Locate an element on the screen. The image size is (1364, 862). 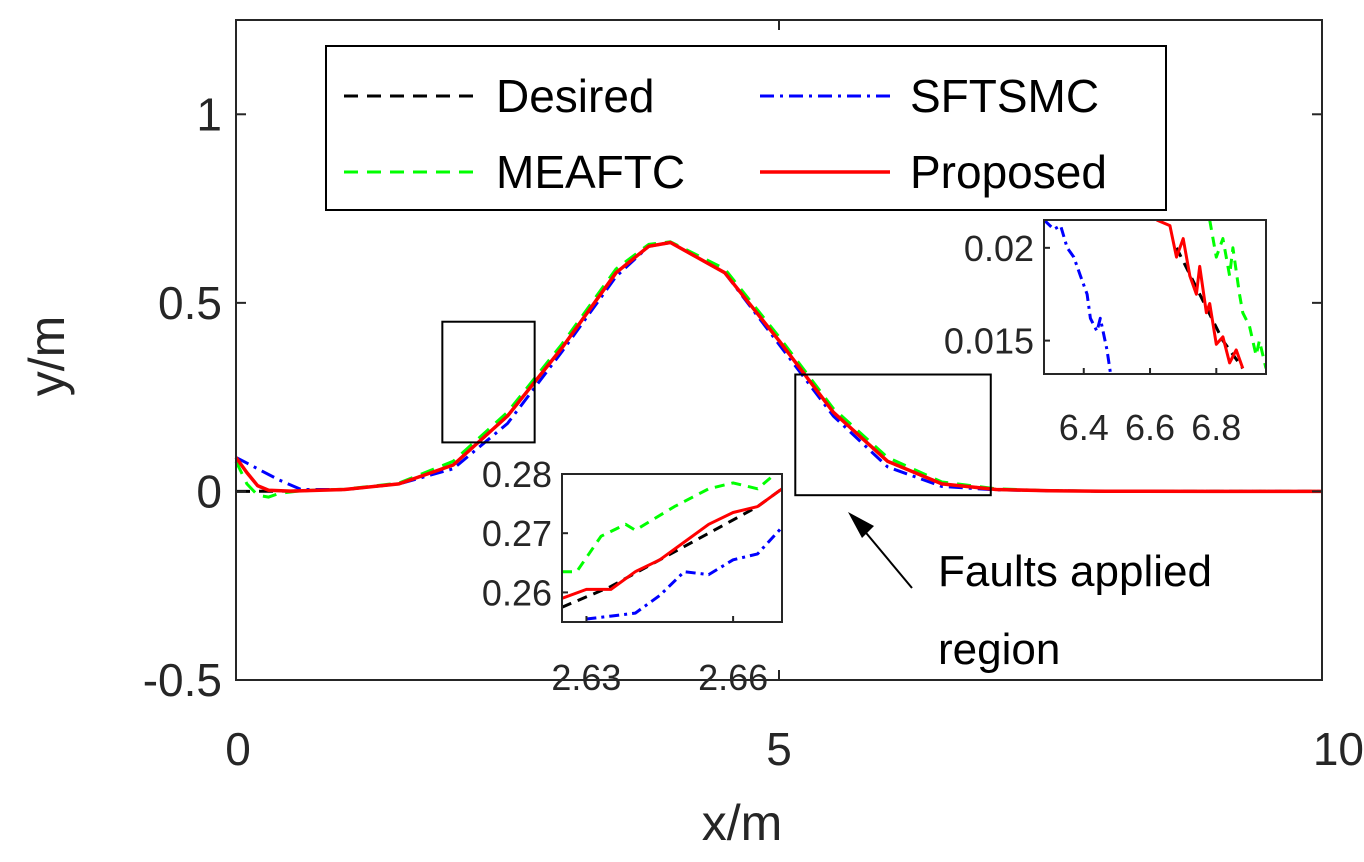
inset-x-tick-label: 2.66 is located at coordinates (733, 677).